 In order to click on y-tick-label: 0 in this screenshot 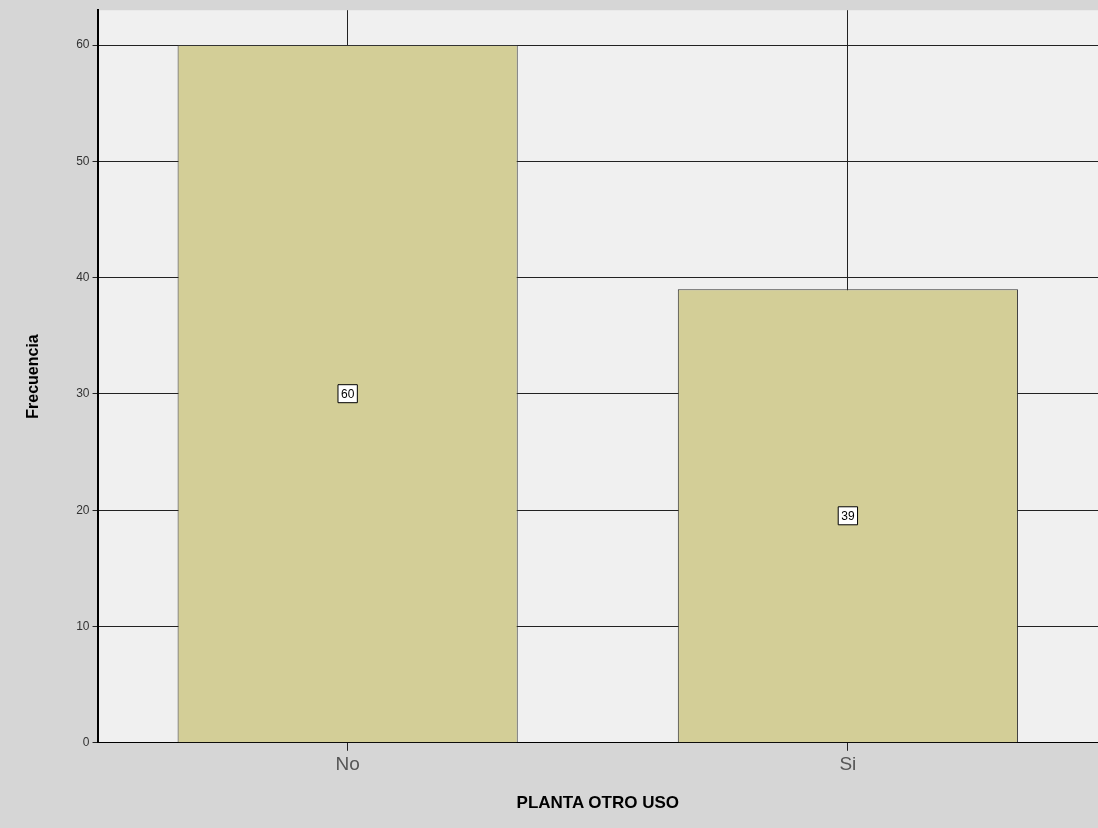, I will do `click(86, 742)`.